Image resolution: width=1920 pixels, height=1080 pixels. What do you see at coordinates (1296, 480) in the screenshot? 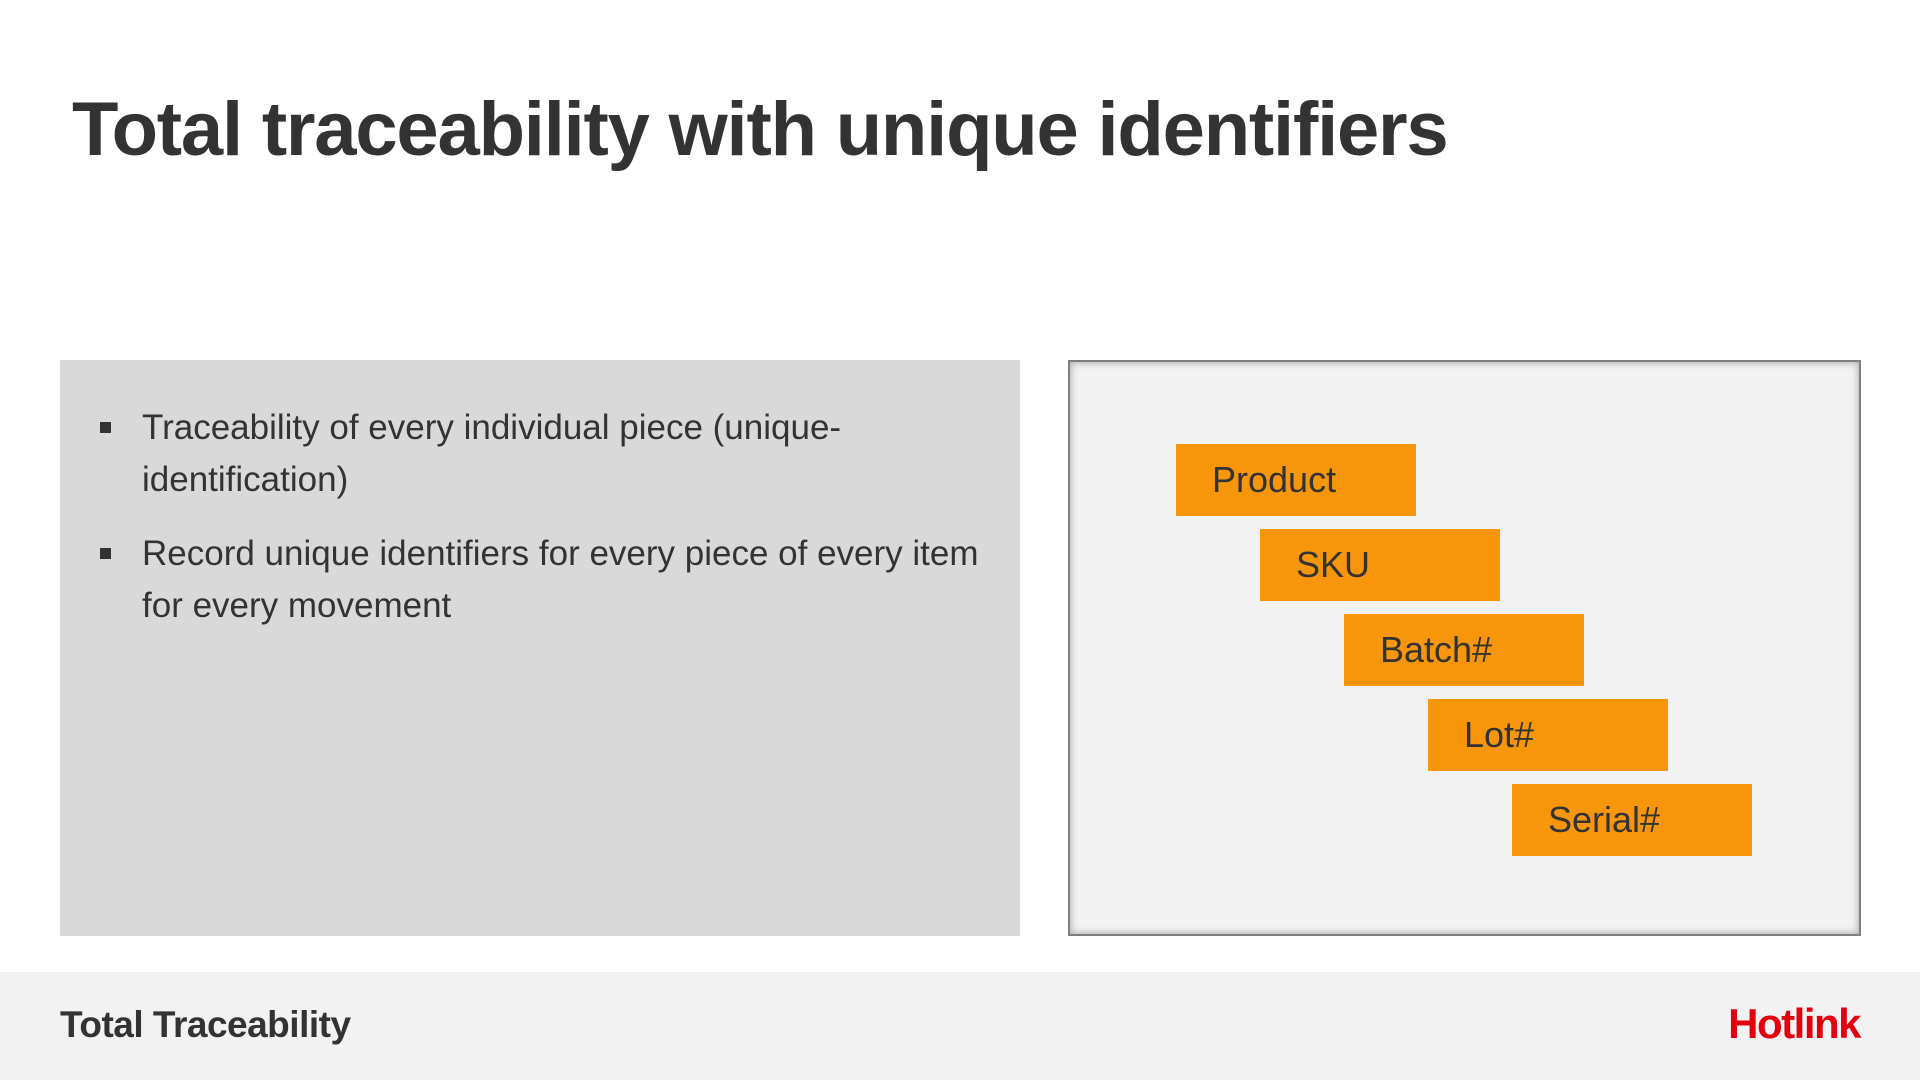
I see `level-product: Product` at bounding box center [1296, 480].